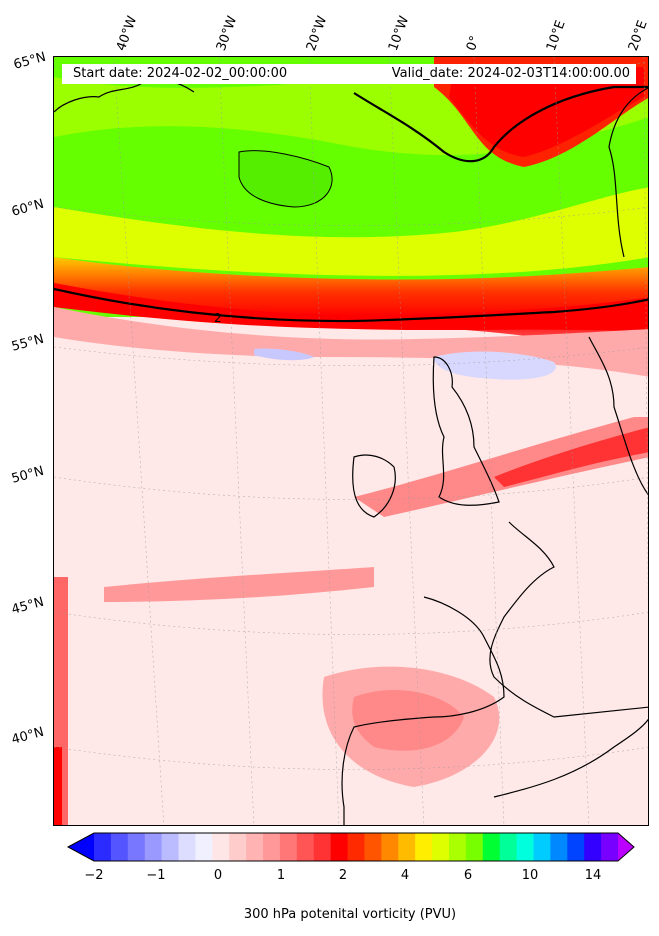  What do you see at coordinates (94, 875) in the screenshot?
I see `colorbar-tick: −2` at bounding box center [94, 875].